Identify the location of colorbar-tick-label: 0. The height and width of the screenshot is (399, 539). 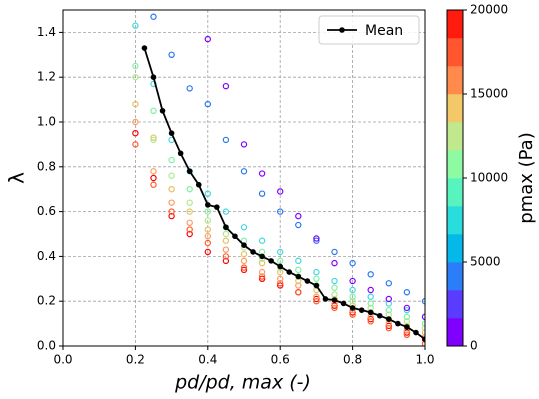
(474, 346).